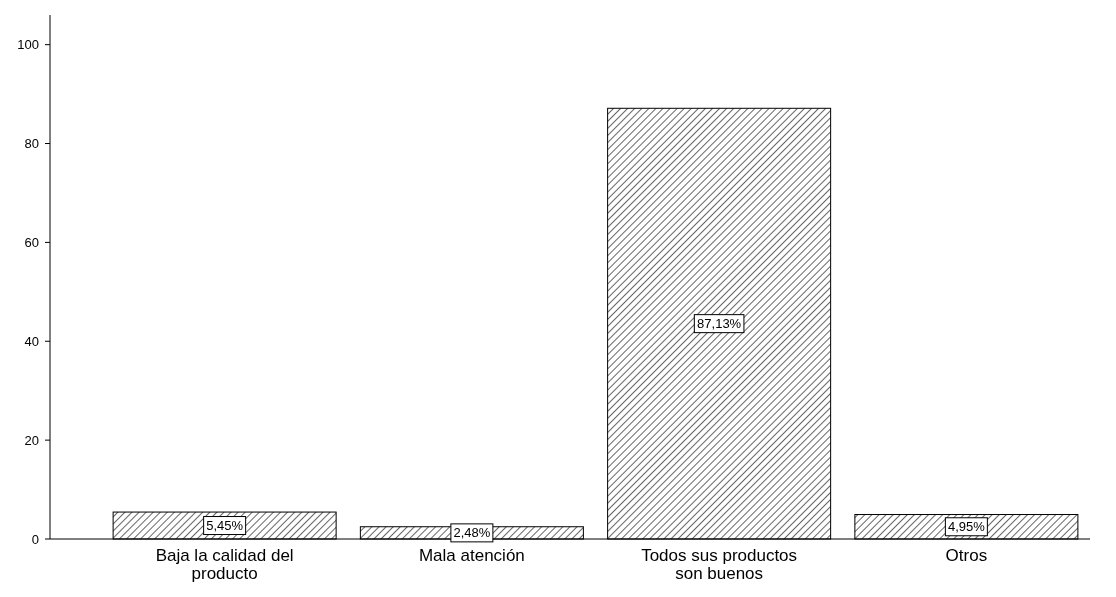  Describe the element at coordinates (224, 564) in the screenshot. I see `x-tick-label: Baja la calidad del producto` at that location.